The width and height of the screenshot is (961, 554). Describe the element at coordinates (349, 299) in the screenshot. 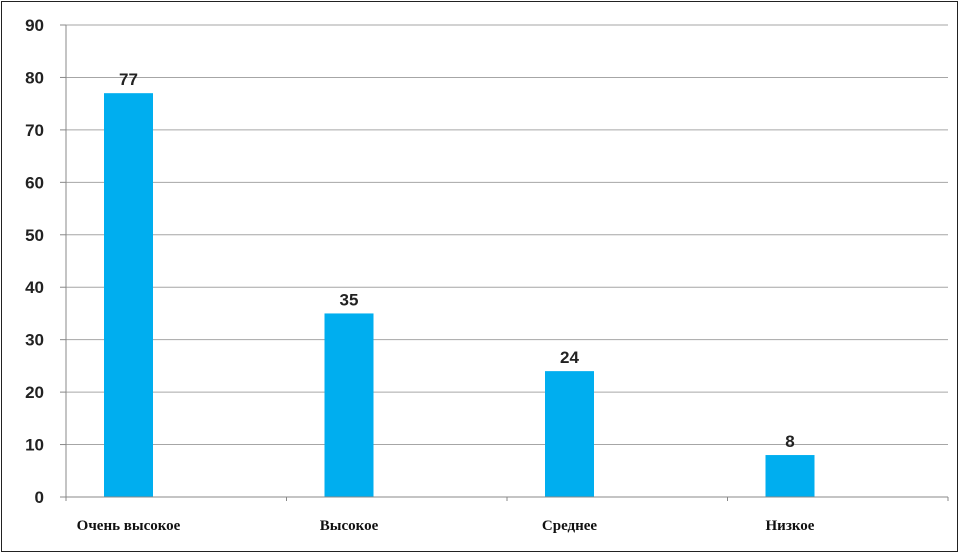

I see `data-label: 35` at that location.